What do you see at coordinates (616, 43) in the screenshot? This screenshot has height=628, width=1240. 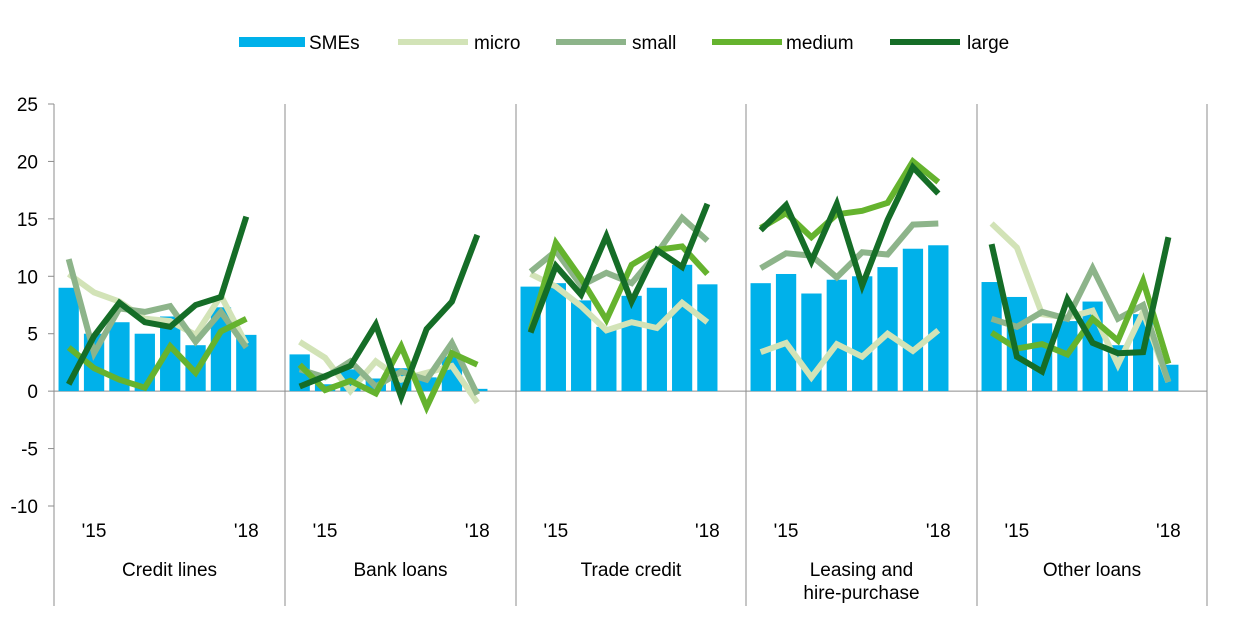 I see `legend-item-small: small` at bounding box center [616, 43].